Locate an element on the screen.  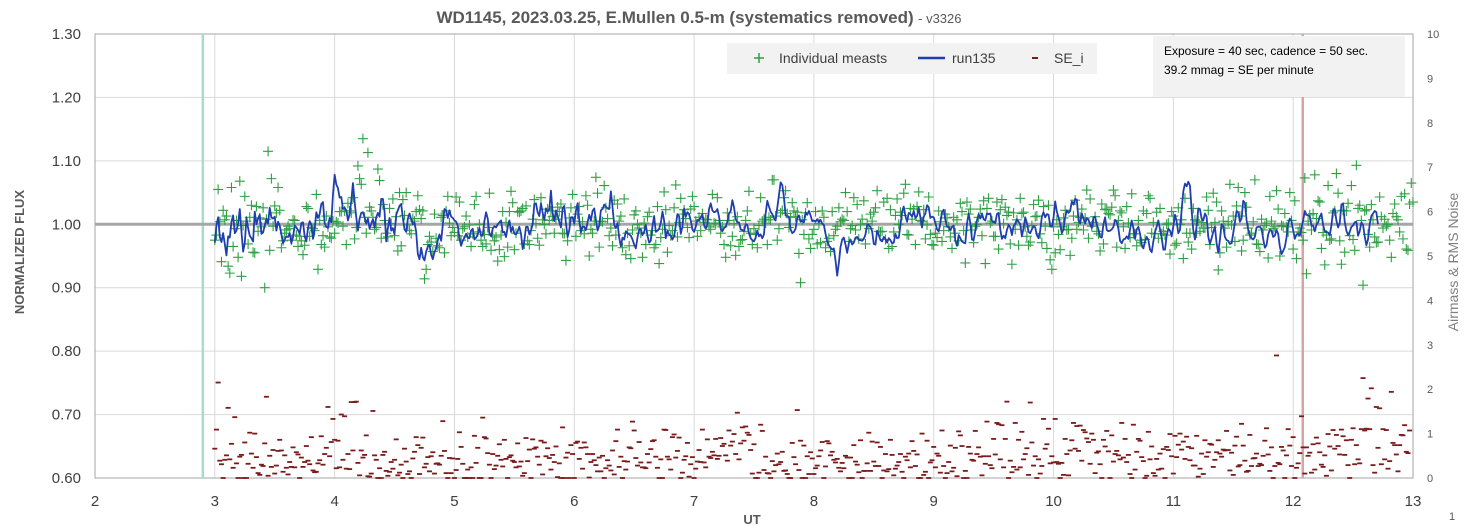
y-axis-title: NORMALIZED FLUX is located at coordinates (19, 252).